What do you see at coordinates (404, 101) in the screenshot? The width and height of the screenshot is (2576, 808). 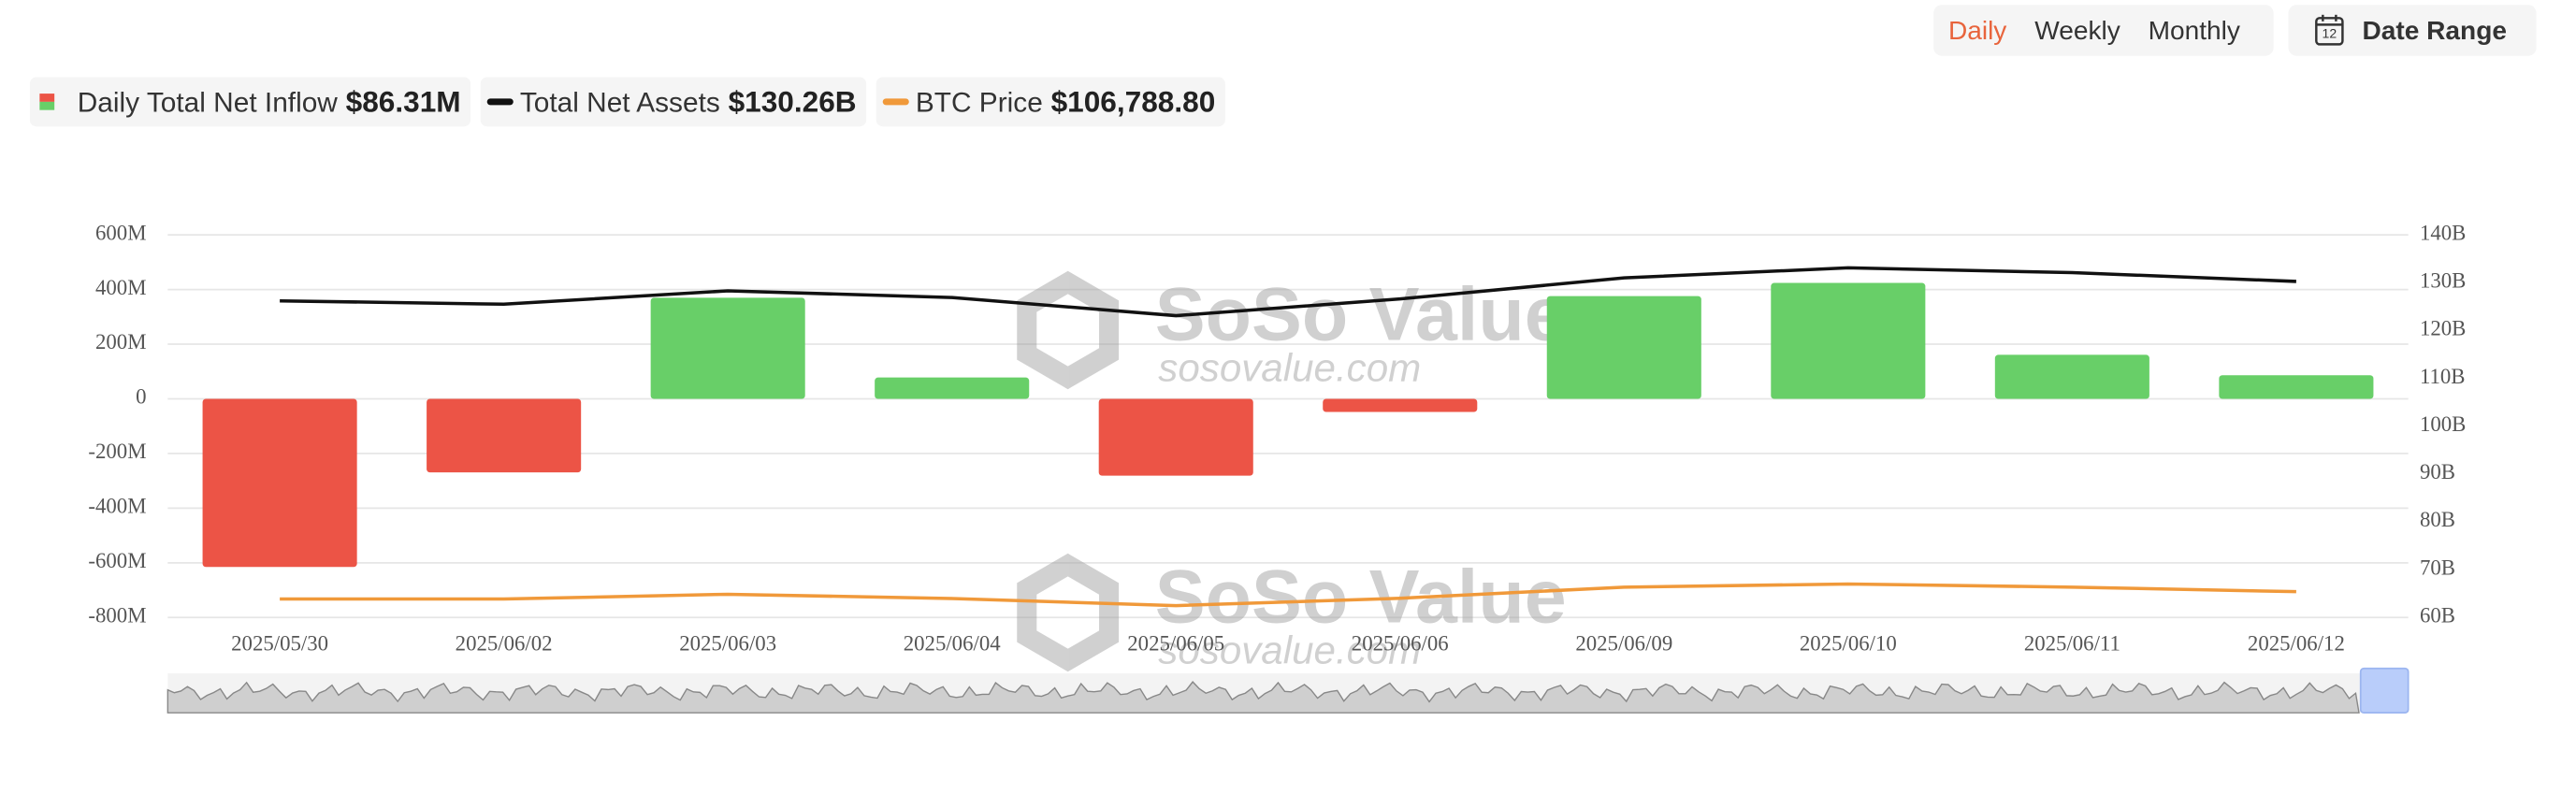 I see `legend-value: $86.31M` at bounding box center [404, 101].